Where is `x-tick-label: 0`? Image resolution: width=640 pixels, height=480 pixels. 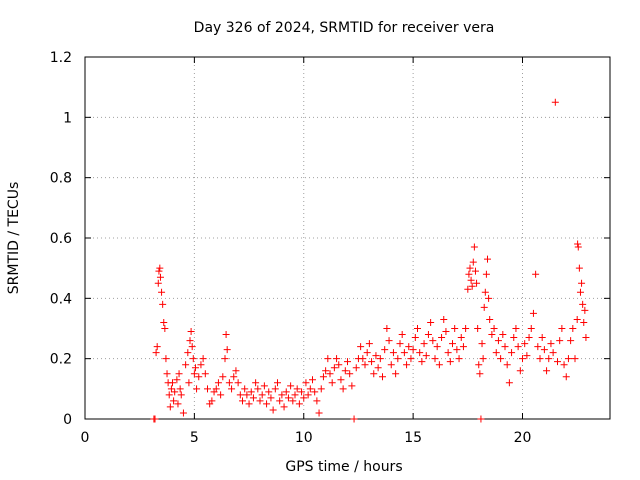 x-tick-label: 0 is located at coordinates (85, 438).